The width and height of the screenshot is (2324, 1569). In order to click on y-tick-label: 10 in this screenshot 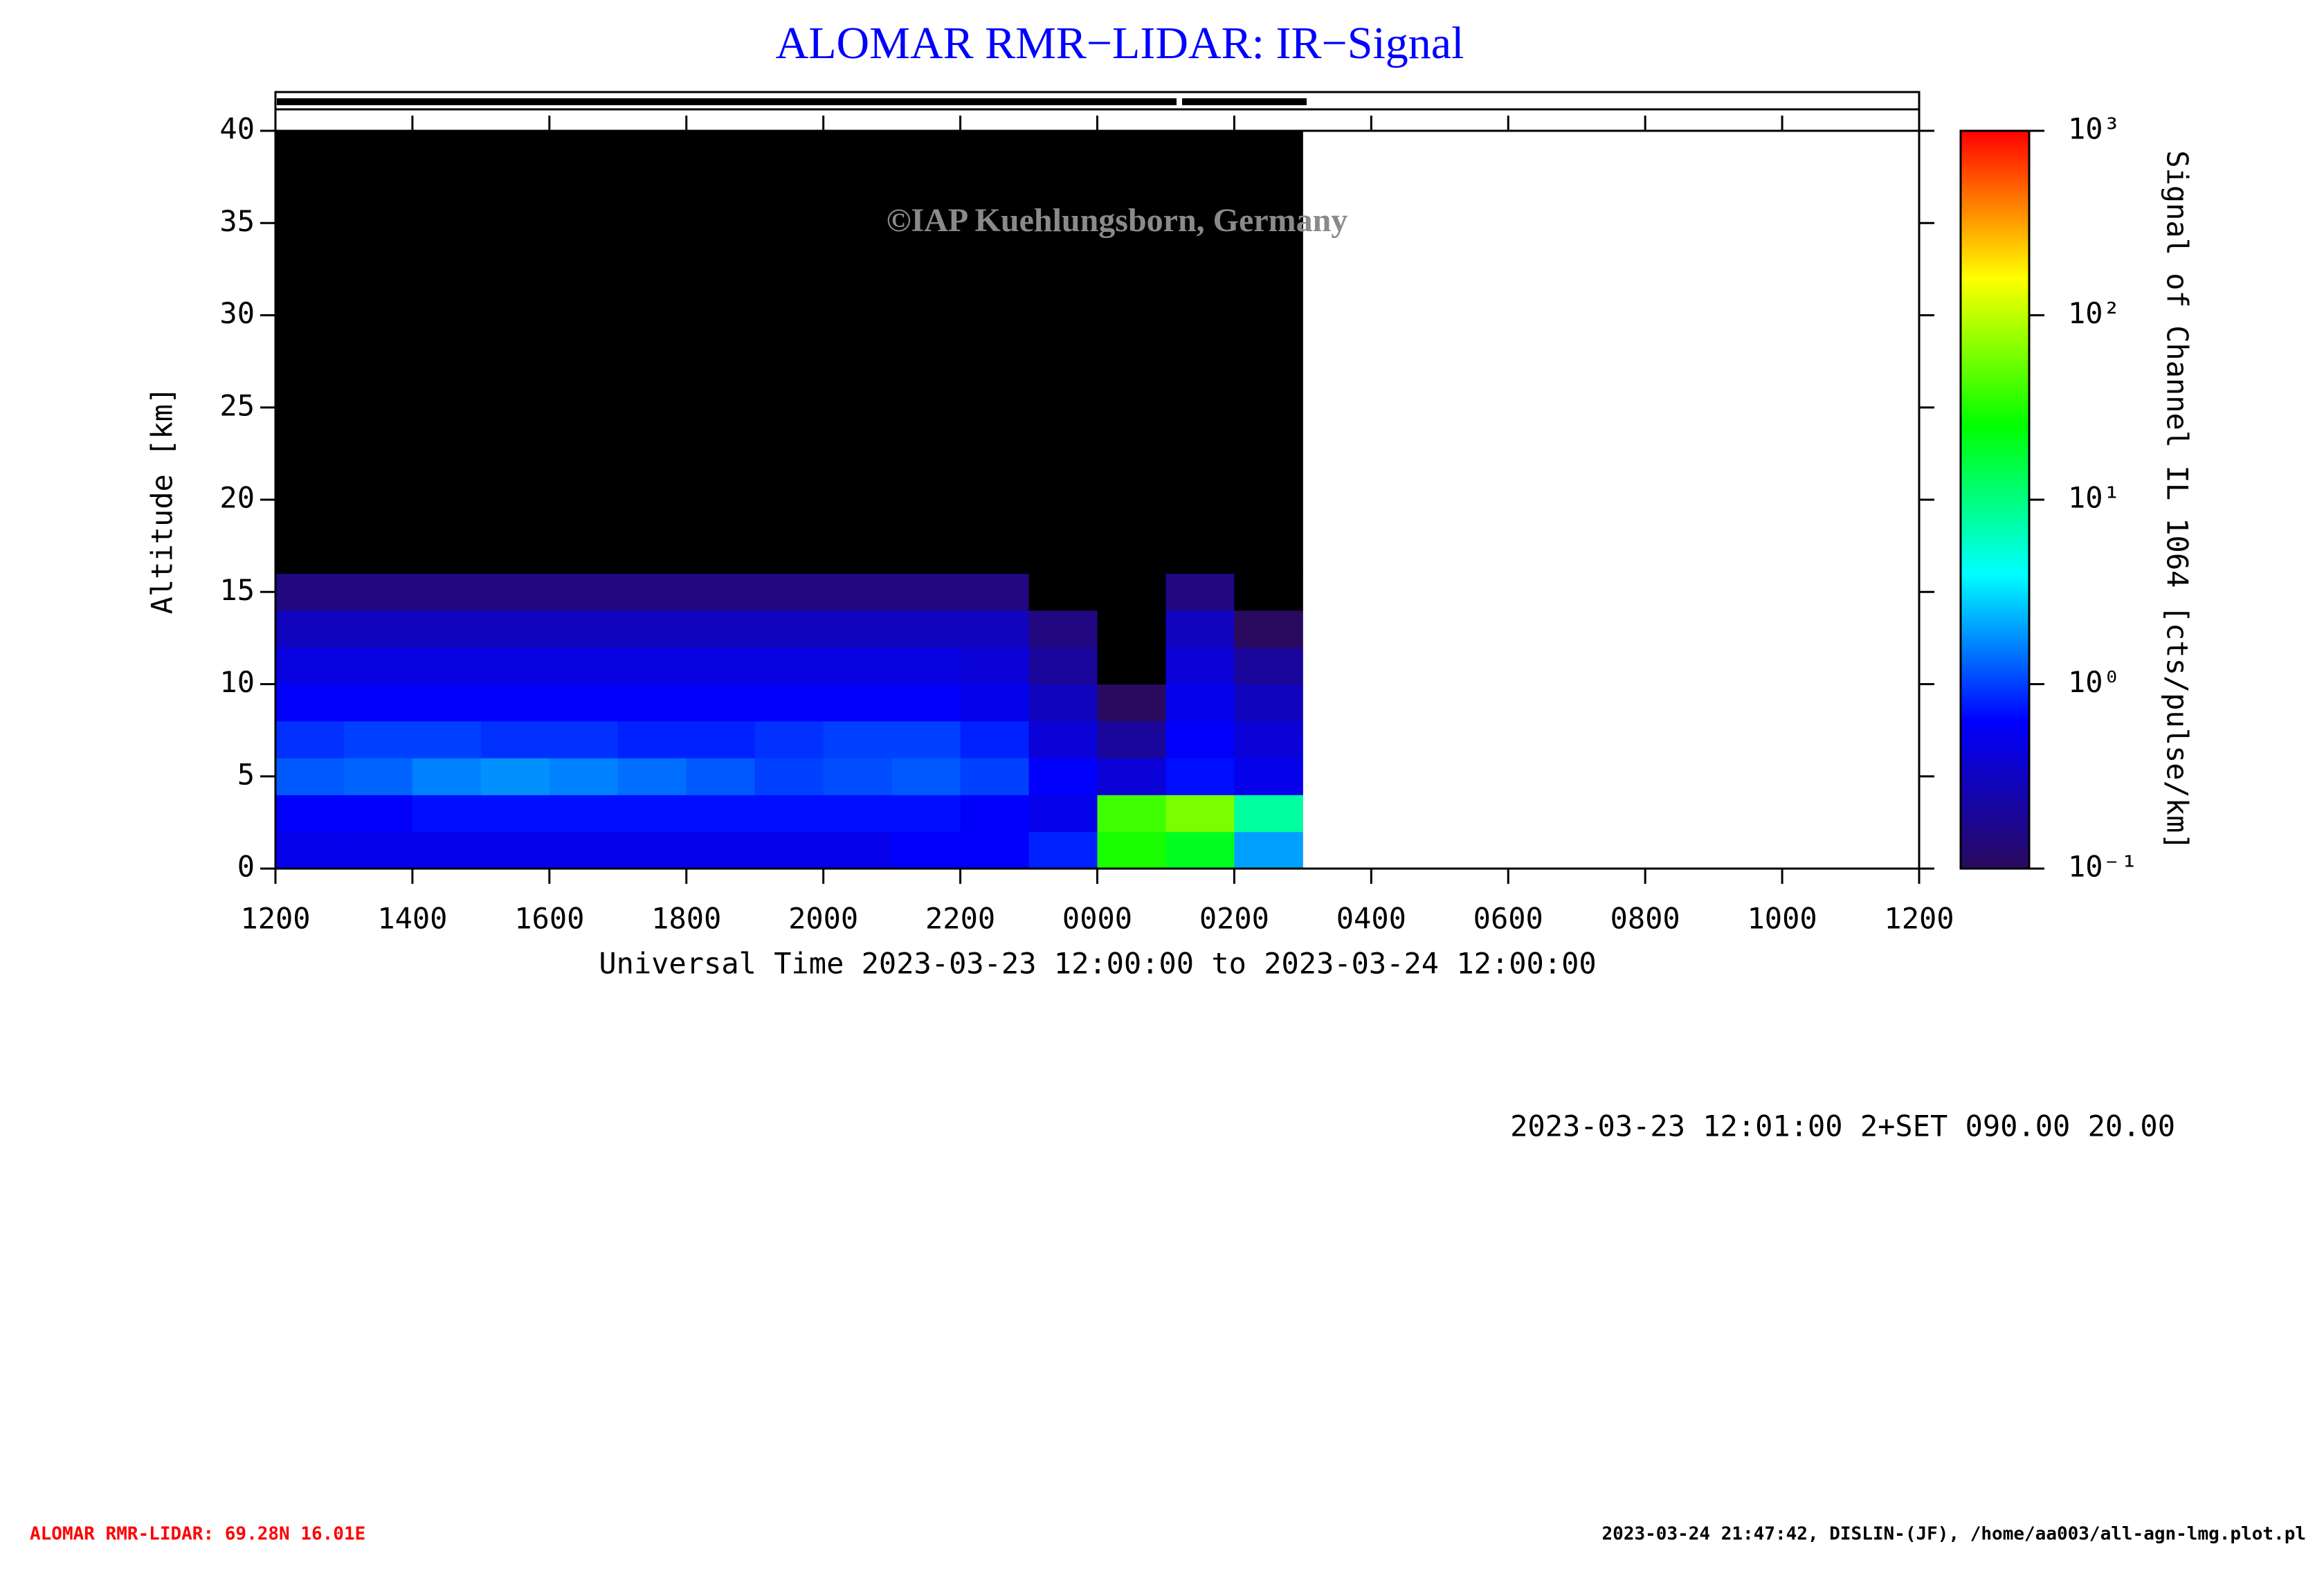, I will do `click(237, 682)`.